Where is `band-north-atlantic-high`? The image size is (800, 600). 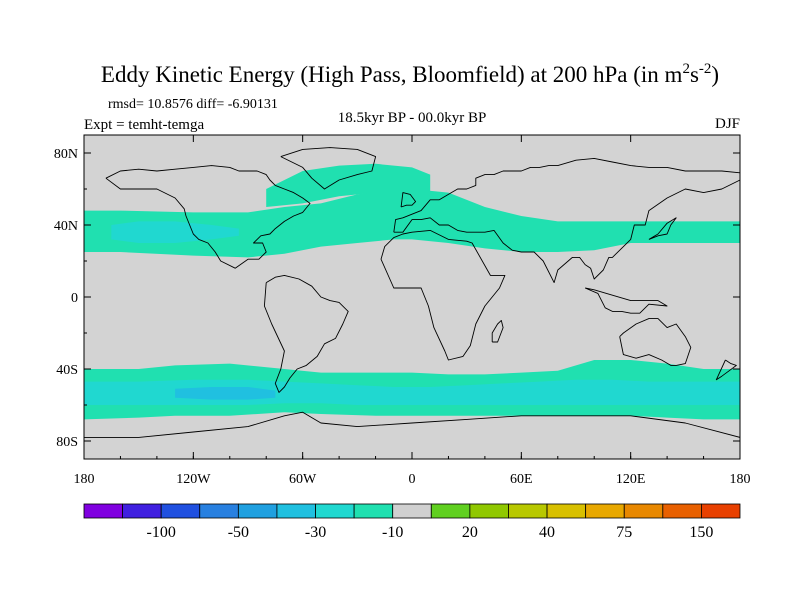
band-north-atlantic-high is located at coordinates (348, 185).